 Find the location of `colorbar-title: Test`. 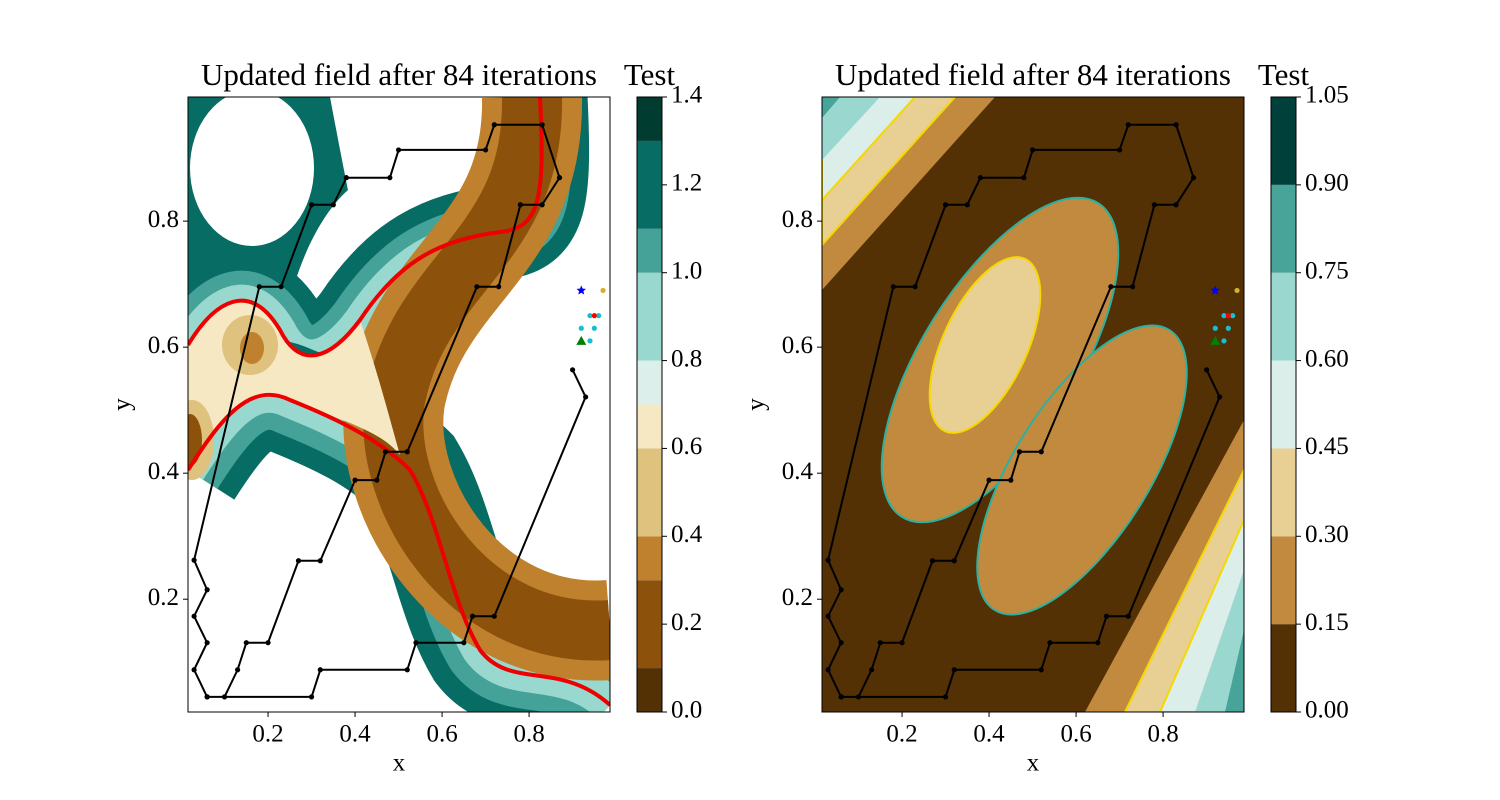

colorbar-title: Test is located at coordinates (1284, 74).